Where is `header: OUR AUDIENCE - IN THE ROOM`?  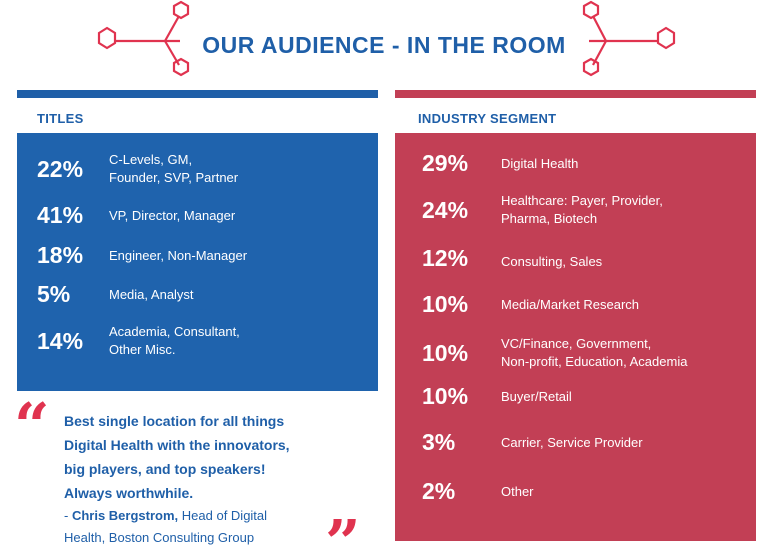 header: OUR AUDIENCE - IN THE ROOM is located at coordinates (384, 40).